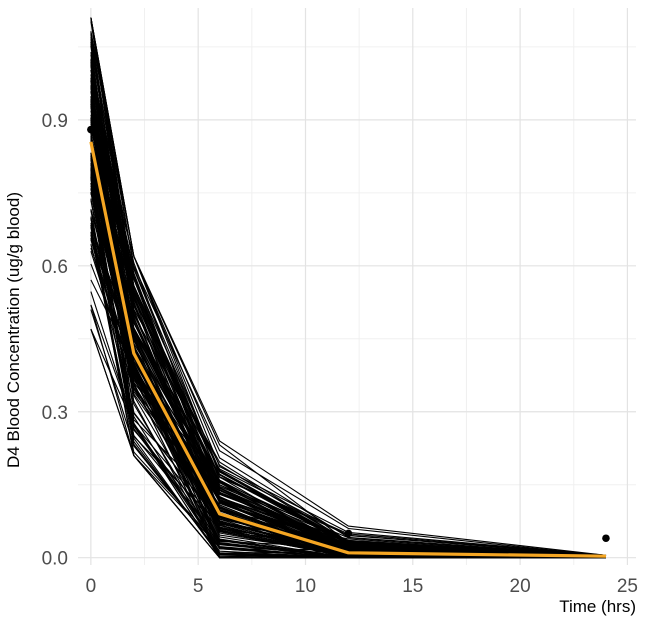  Describe the element at coordinates (55, 559) in the screenshot. I see `y-tick-label: 0.0` at that location.